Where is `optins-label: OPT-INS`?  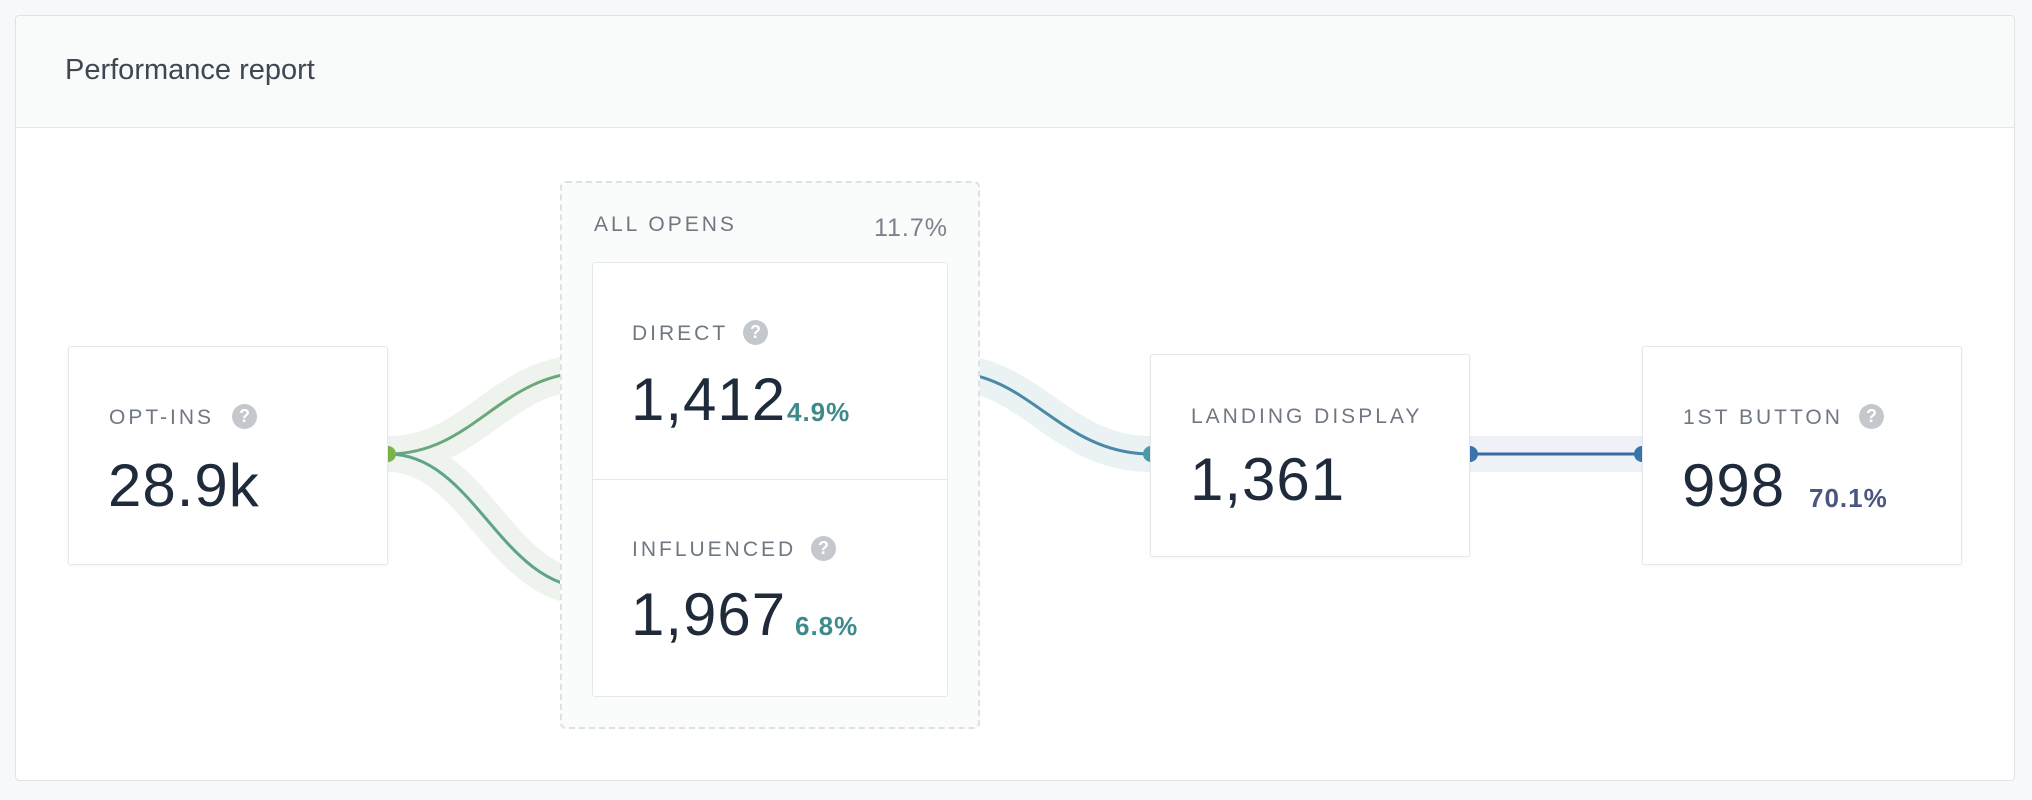 optins-label: OPT-INS is located at coordinates (162, 417).